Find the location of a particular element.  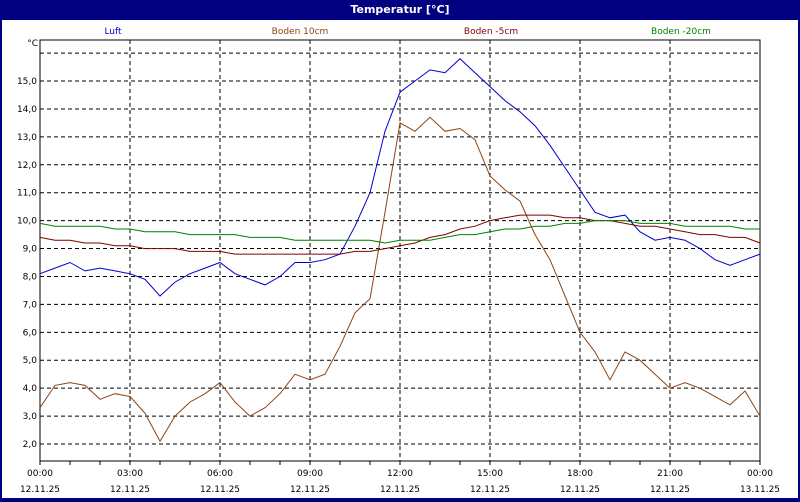

legend-item: Boden -20cm is located at coordinates (681, 32).